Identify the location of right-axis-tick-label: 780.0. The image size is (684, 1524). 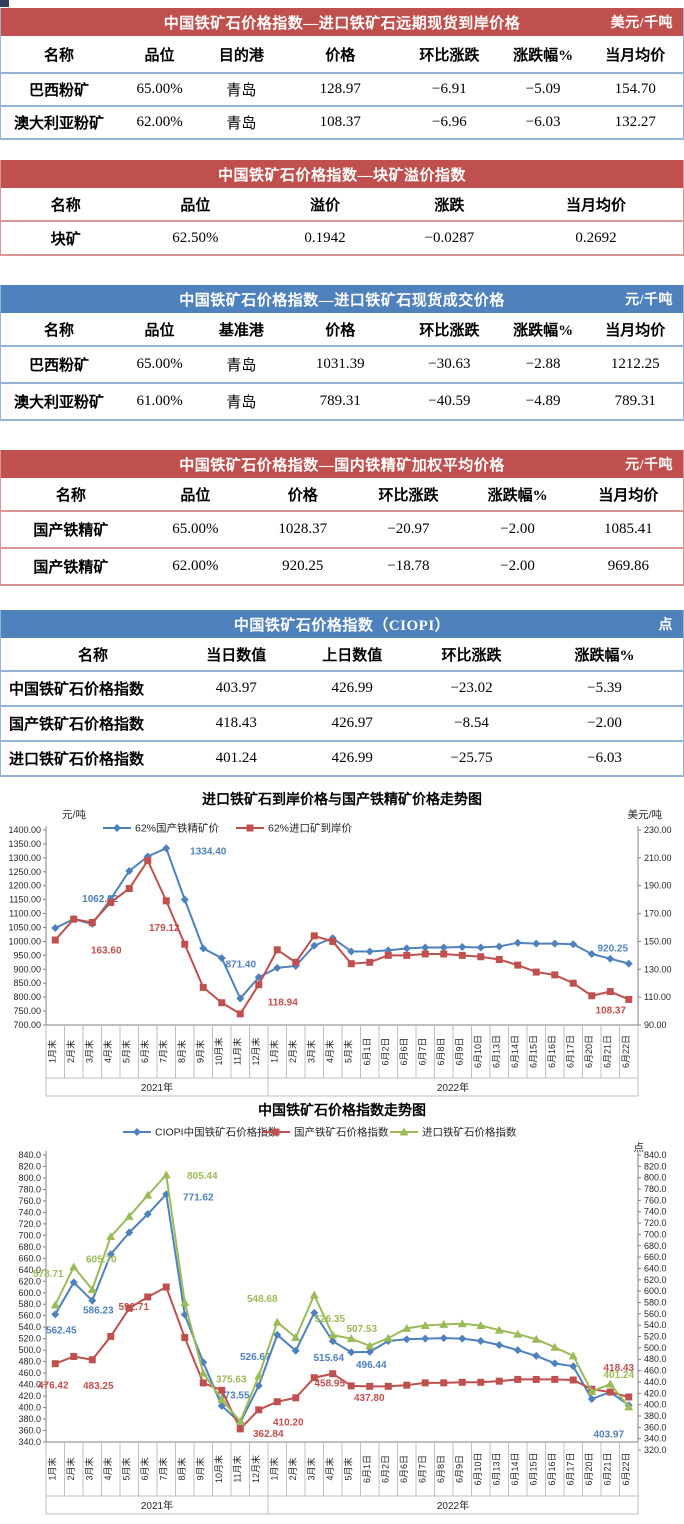
(655, 1189).